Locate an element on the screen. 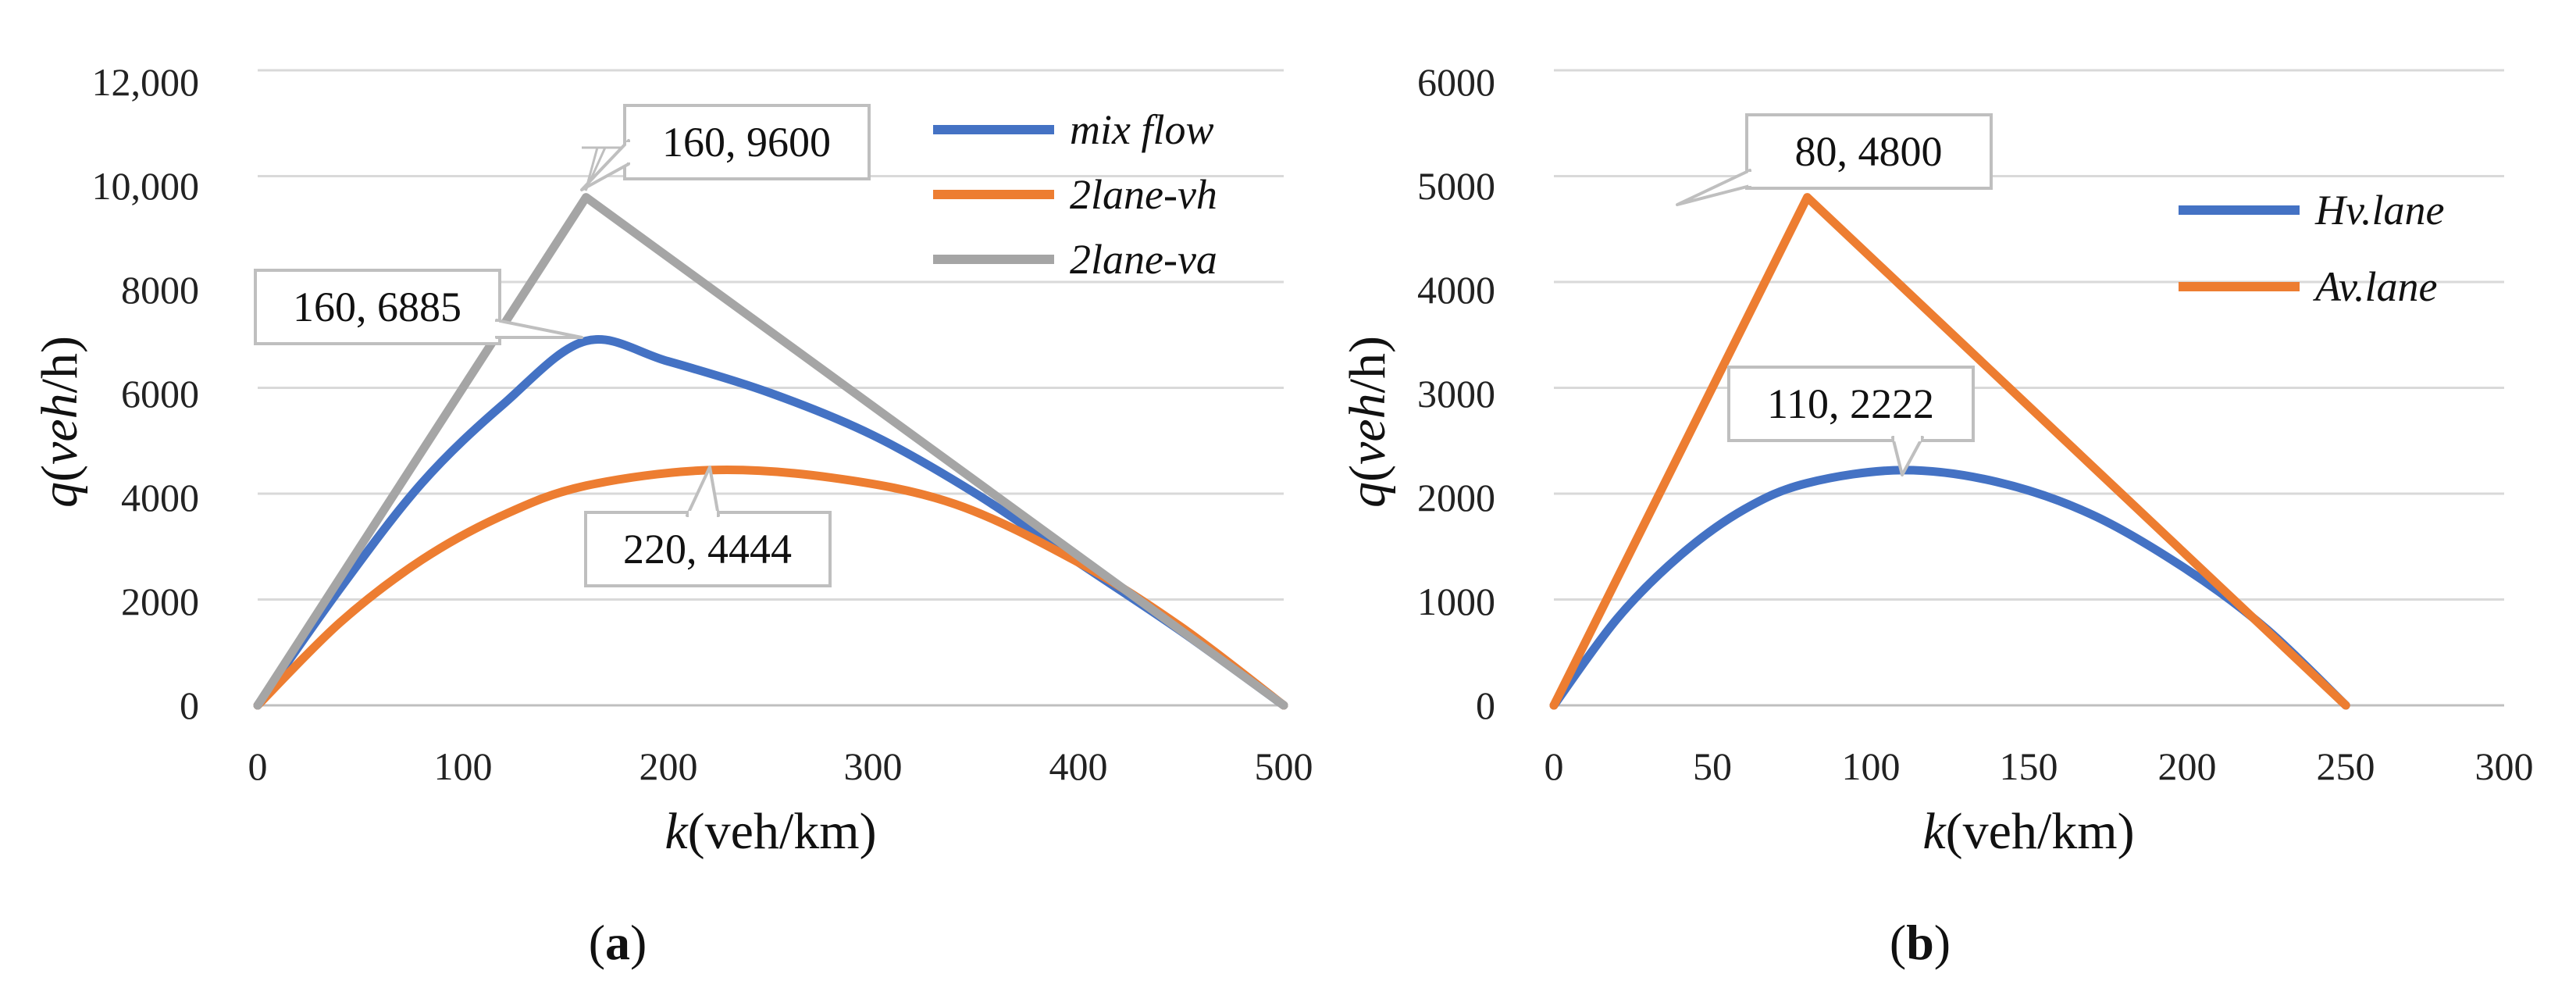 The height and width of the screenshot is (992, 2576). panel-a-xtick-label: 400 is located at coordinates (1078, 766).